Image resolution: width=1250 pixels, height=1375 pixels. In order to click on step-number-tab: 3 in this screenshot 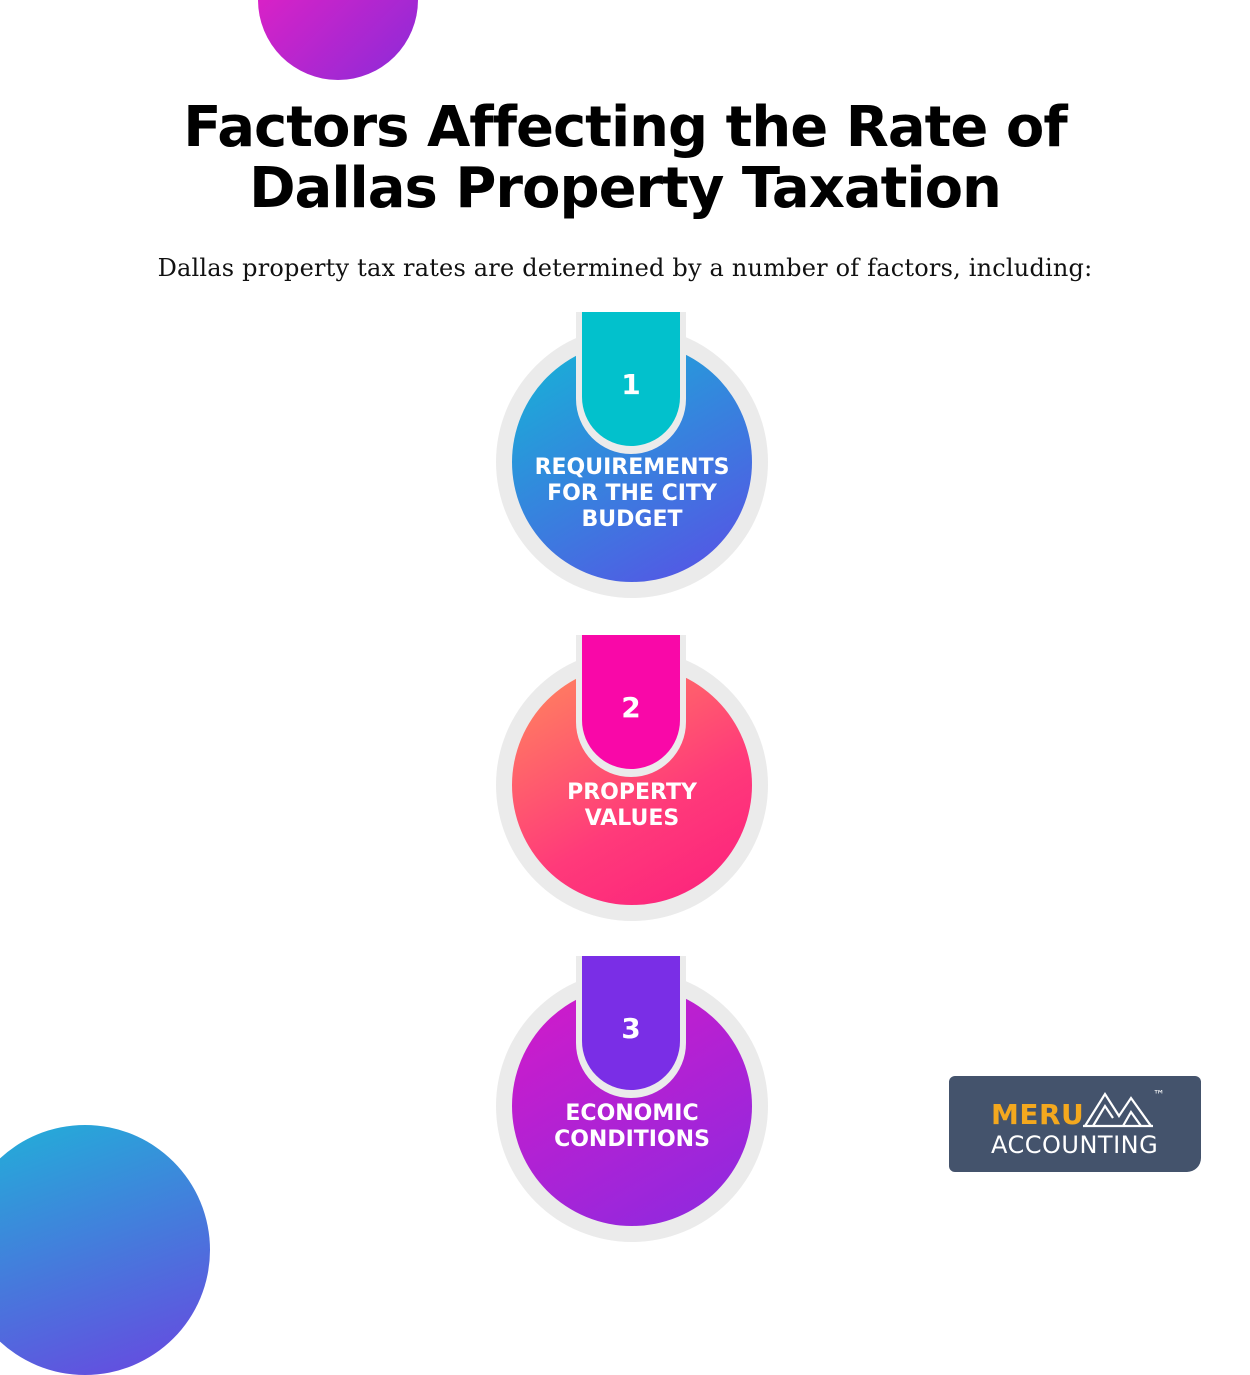, I will do `click(631, 1027)`.